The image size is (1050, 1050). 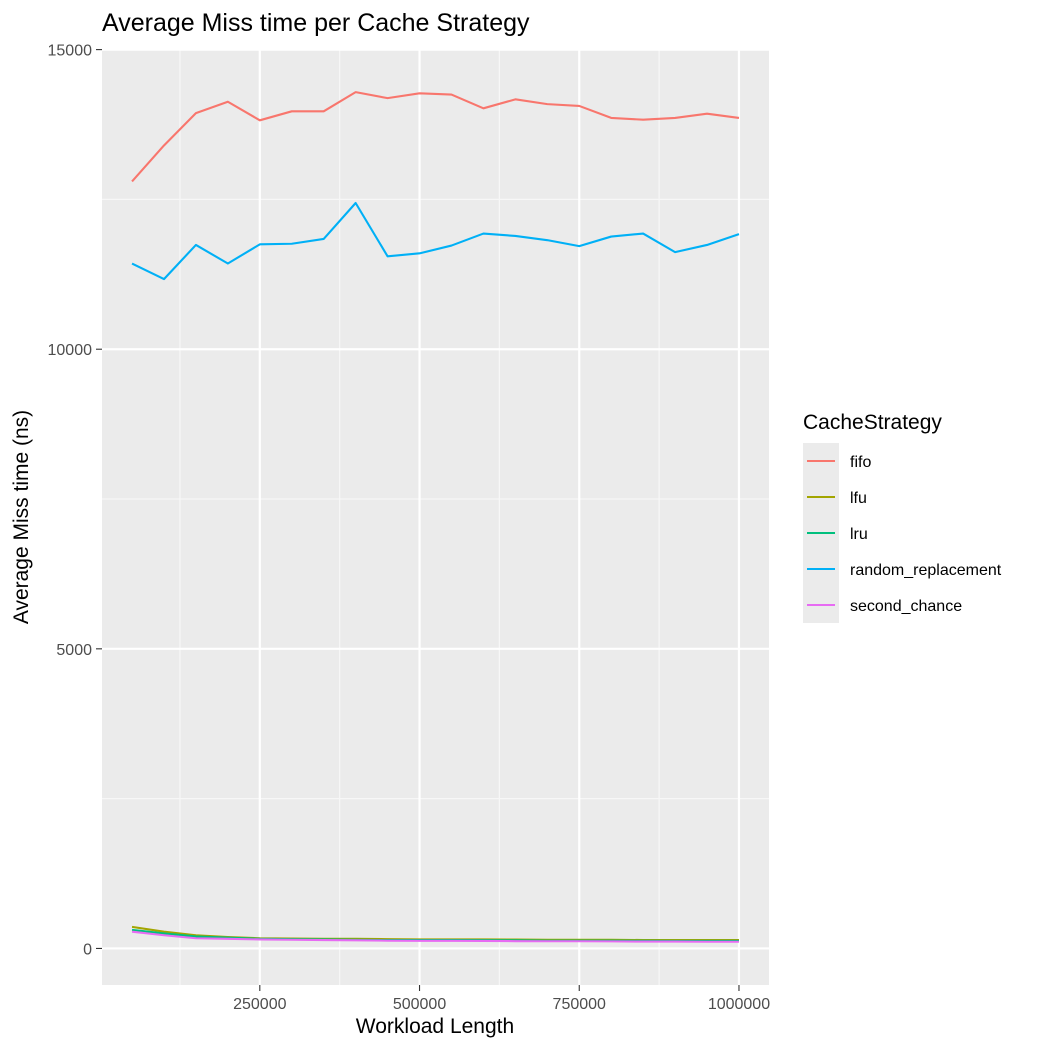 What do you see at coordinates (435, 137) in the screenshot?
I see `series-line-fifo` at bounding box center [435, 137].